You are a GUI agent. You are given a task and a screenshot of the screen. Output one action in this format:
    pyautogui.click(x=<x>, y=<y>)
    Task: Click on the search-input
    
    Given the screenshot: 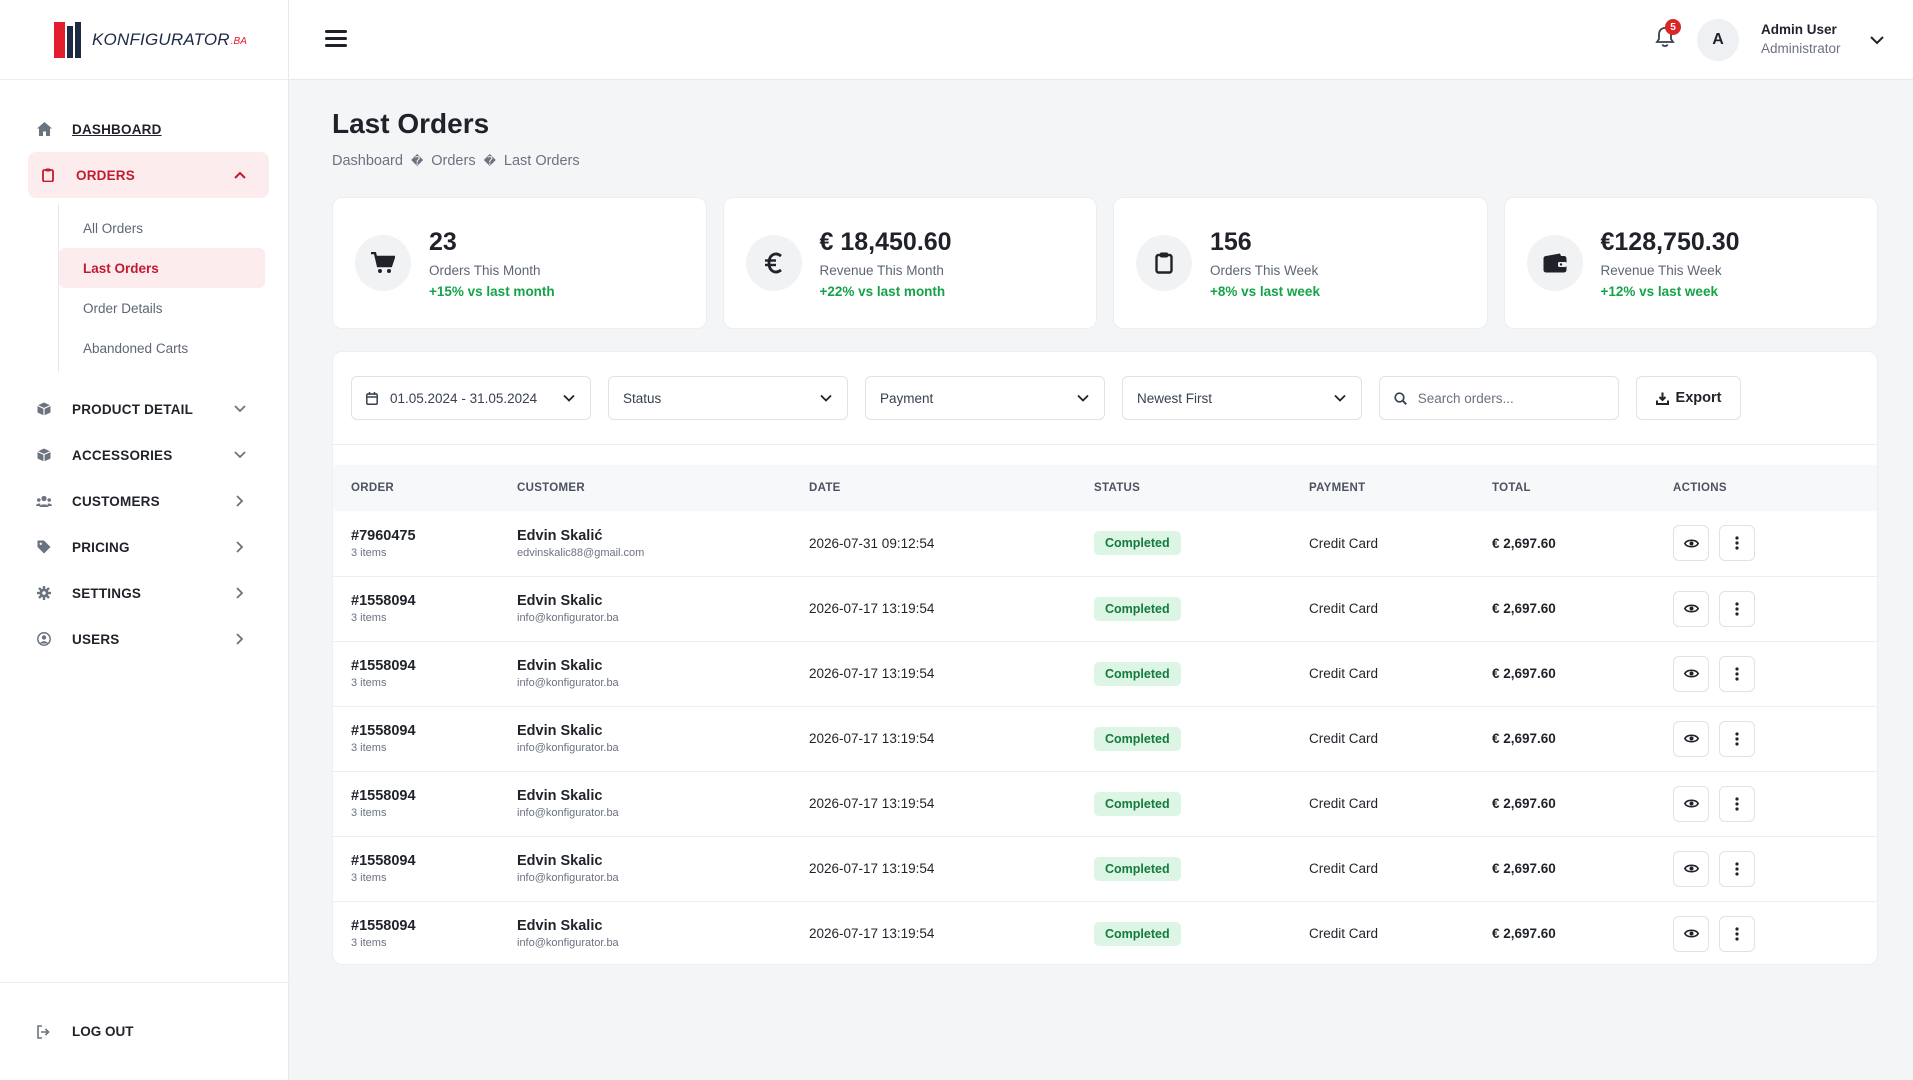 What is the action you would take?
    pyautogui.click(x=1510, y=398)
    